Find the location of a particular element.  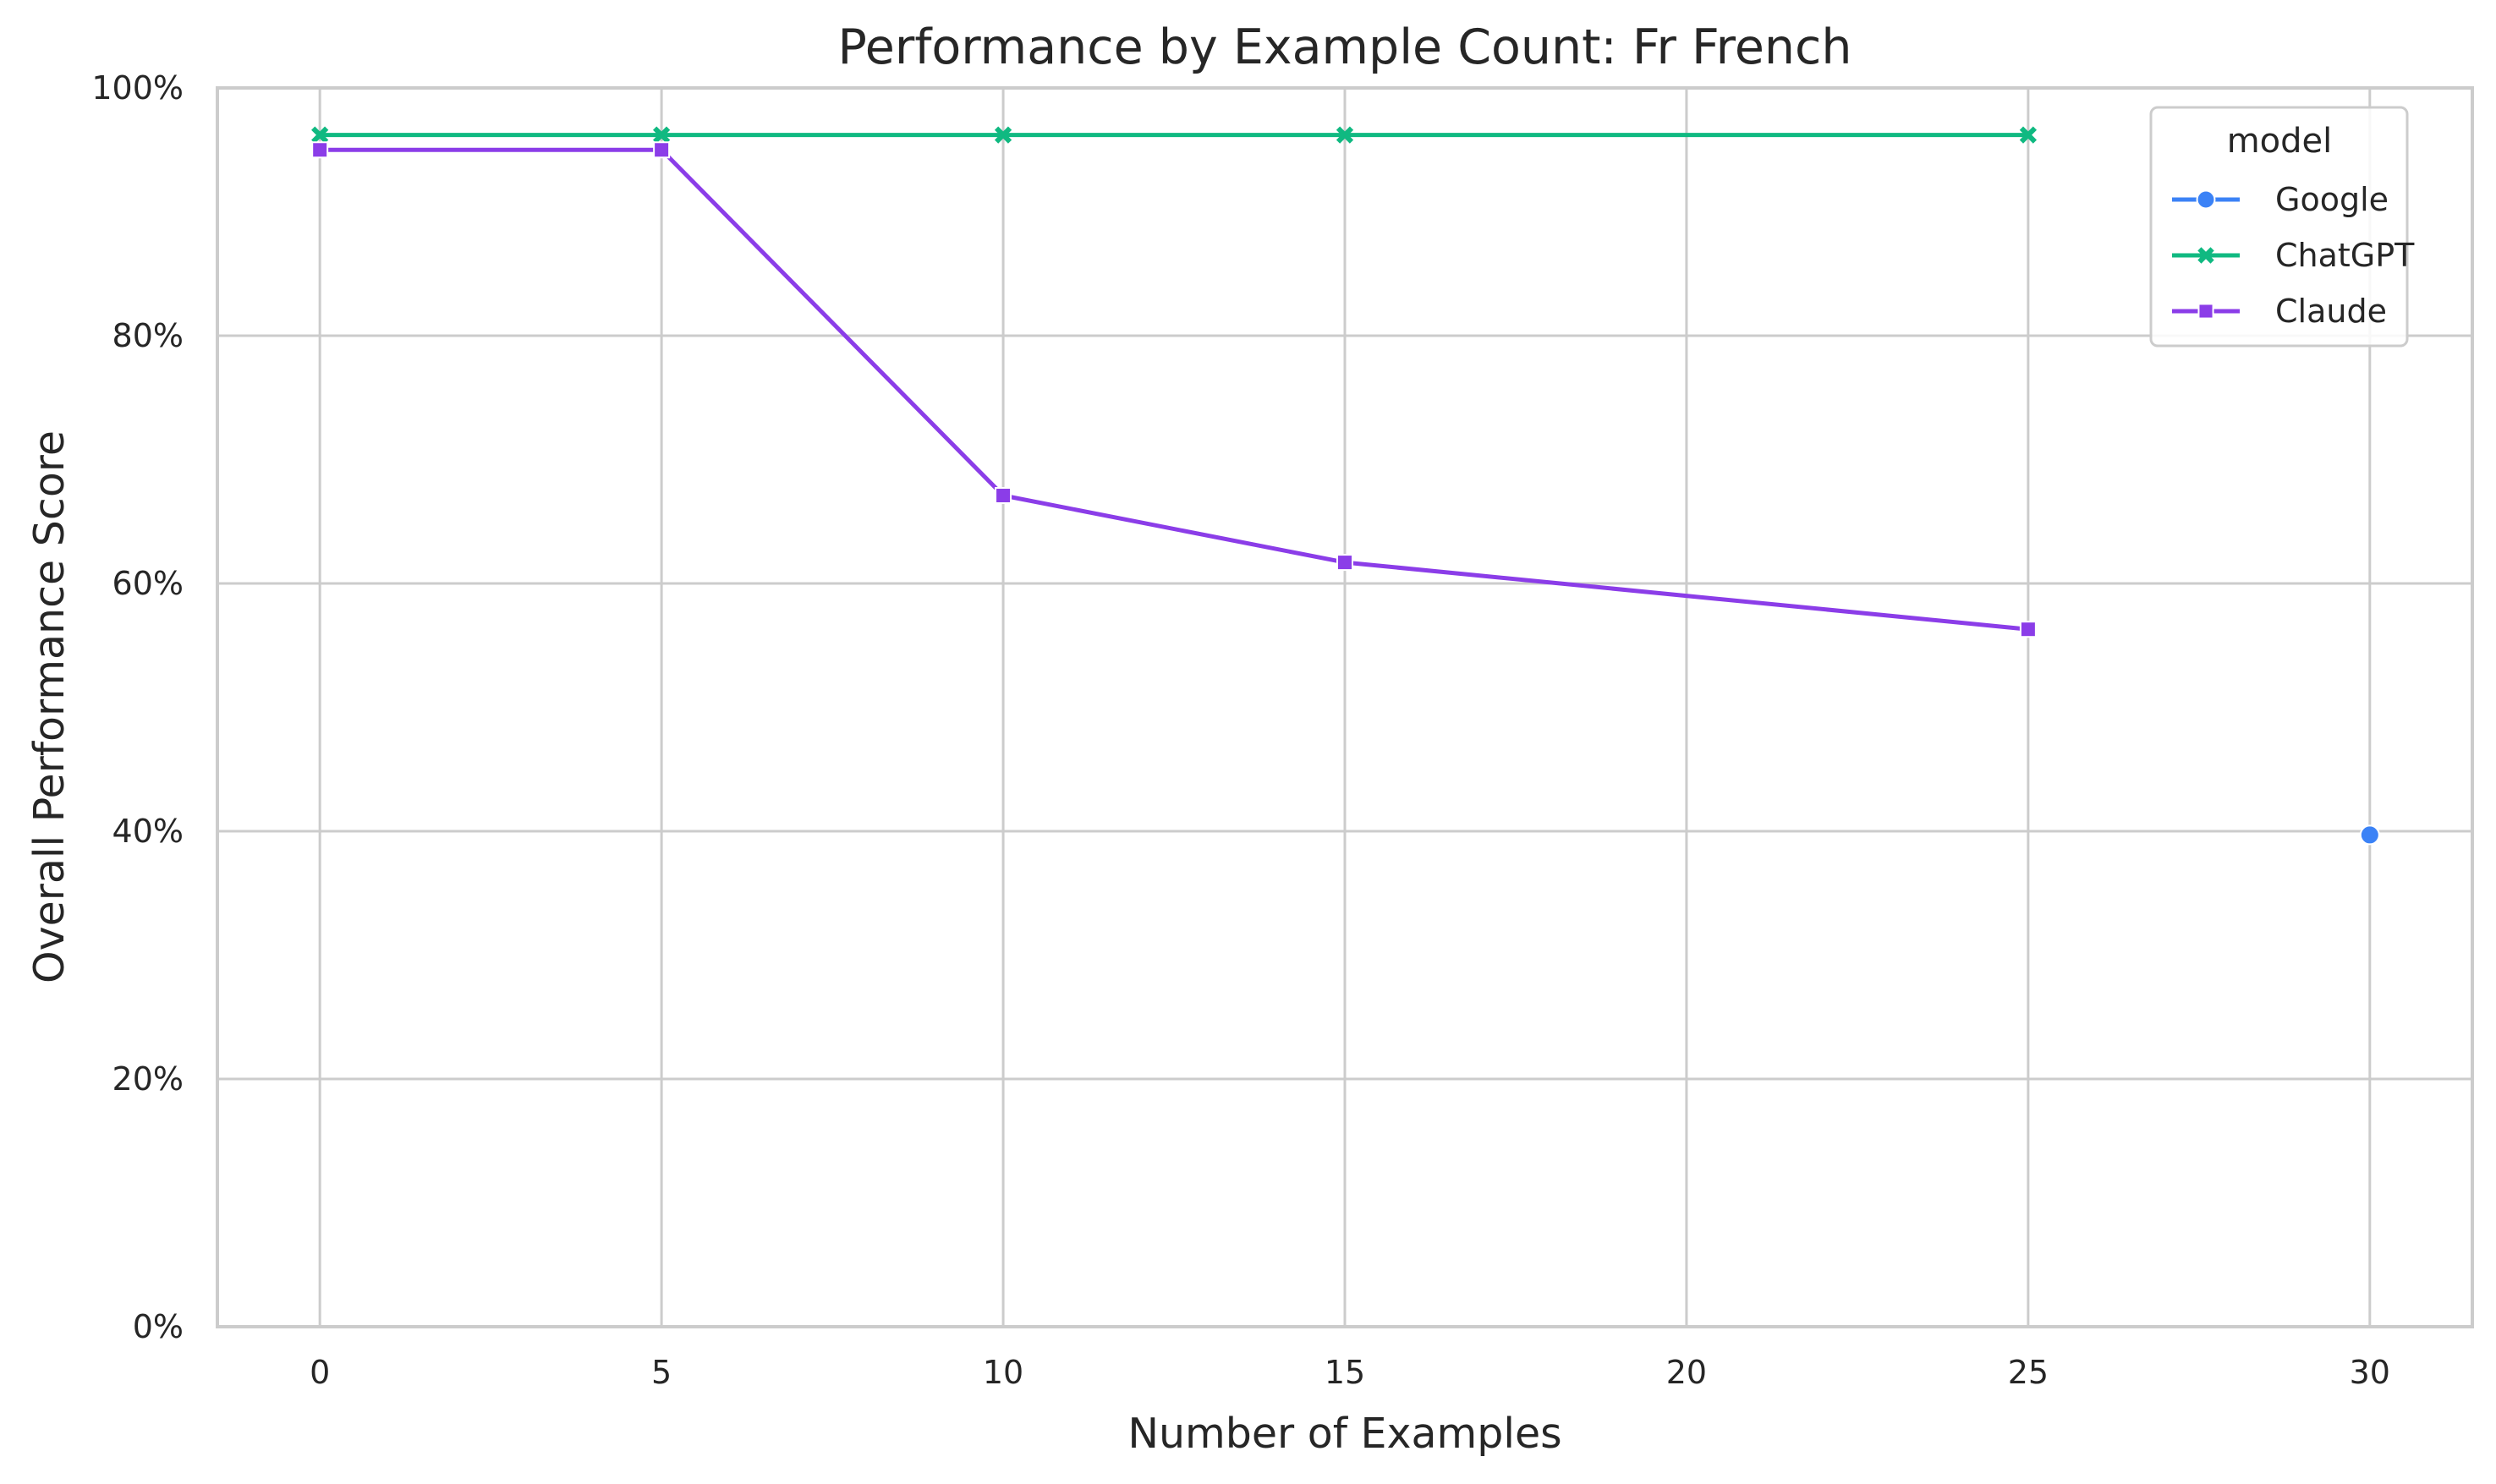

legend: model Google ChatGPT Claude is located at coordinates (2282, 227).